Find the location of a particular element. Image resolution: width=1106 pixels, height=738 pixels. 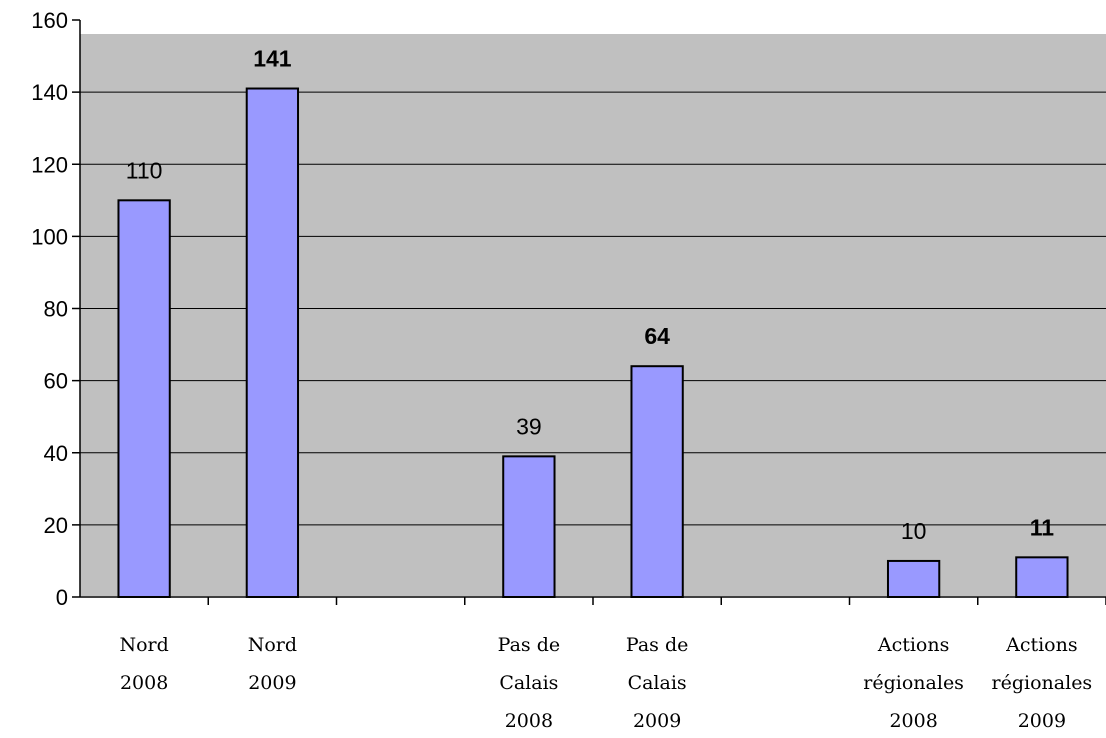

y-tick-label: 120 is located at coordinates (49, 164).